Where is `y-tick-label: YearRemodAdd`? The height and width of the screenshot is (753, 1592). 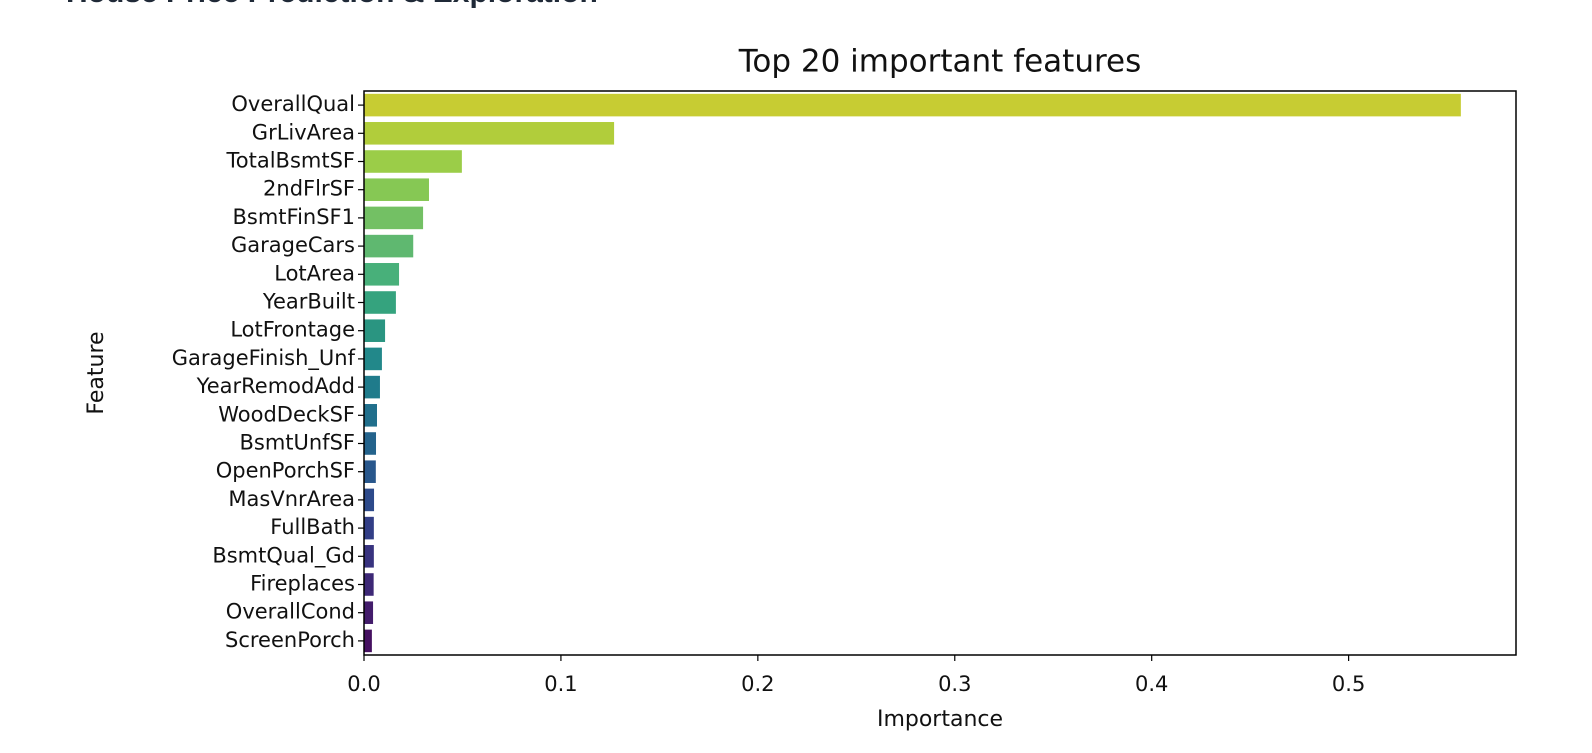 y-tick-label: YearRemodAdd is located at coordinates (275, 386).